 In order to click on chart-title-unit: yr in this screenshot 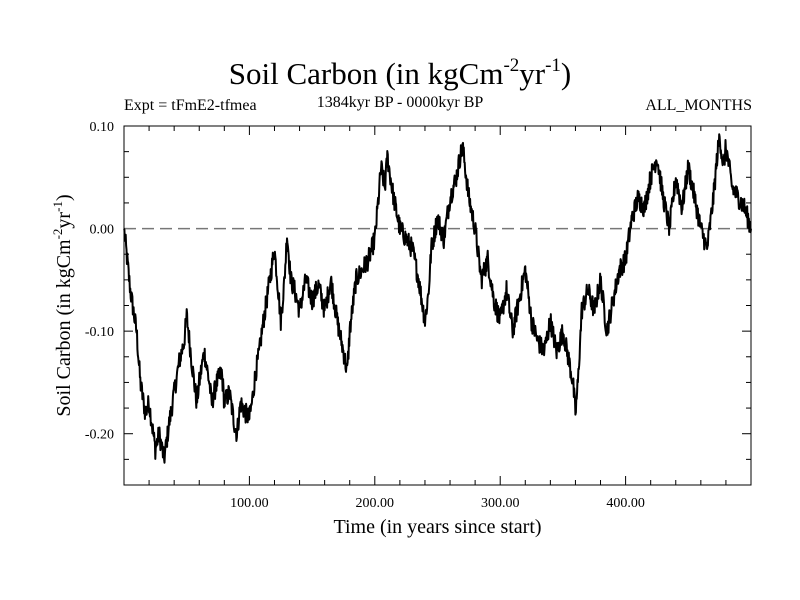, I will do `click(532, 73)`.